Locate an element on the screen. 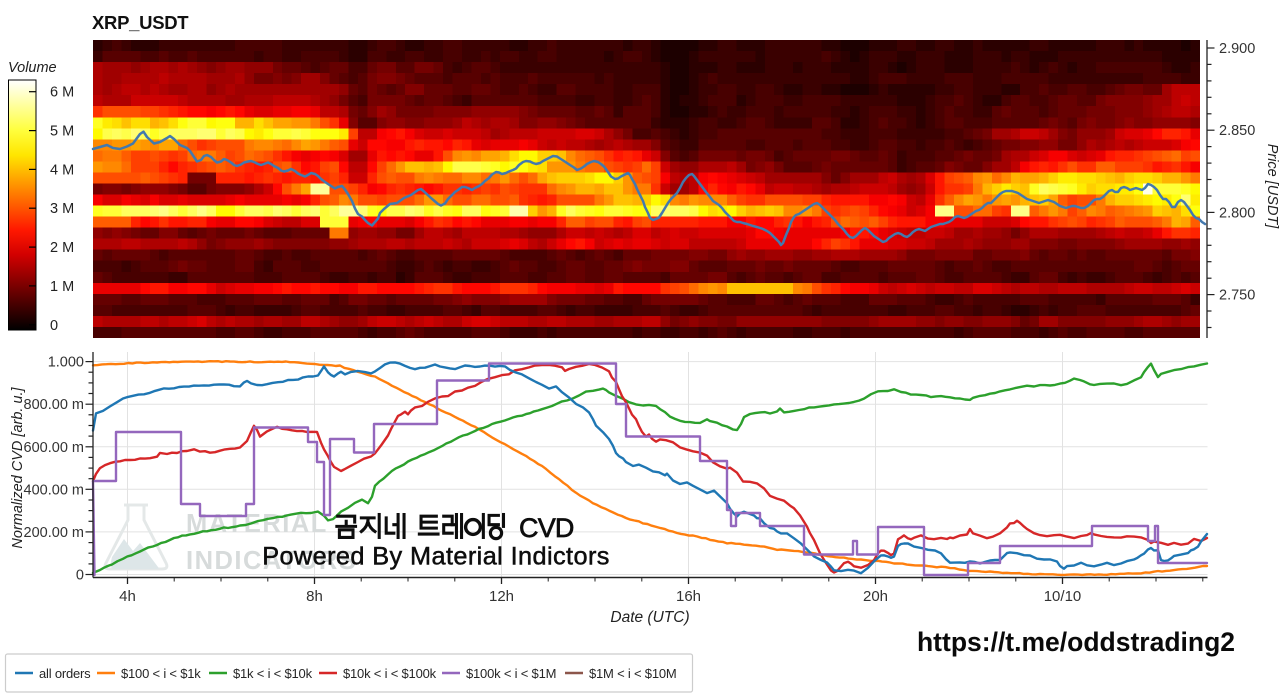  svg-text: MATERIAL is located at coordinates (257, 524).